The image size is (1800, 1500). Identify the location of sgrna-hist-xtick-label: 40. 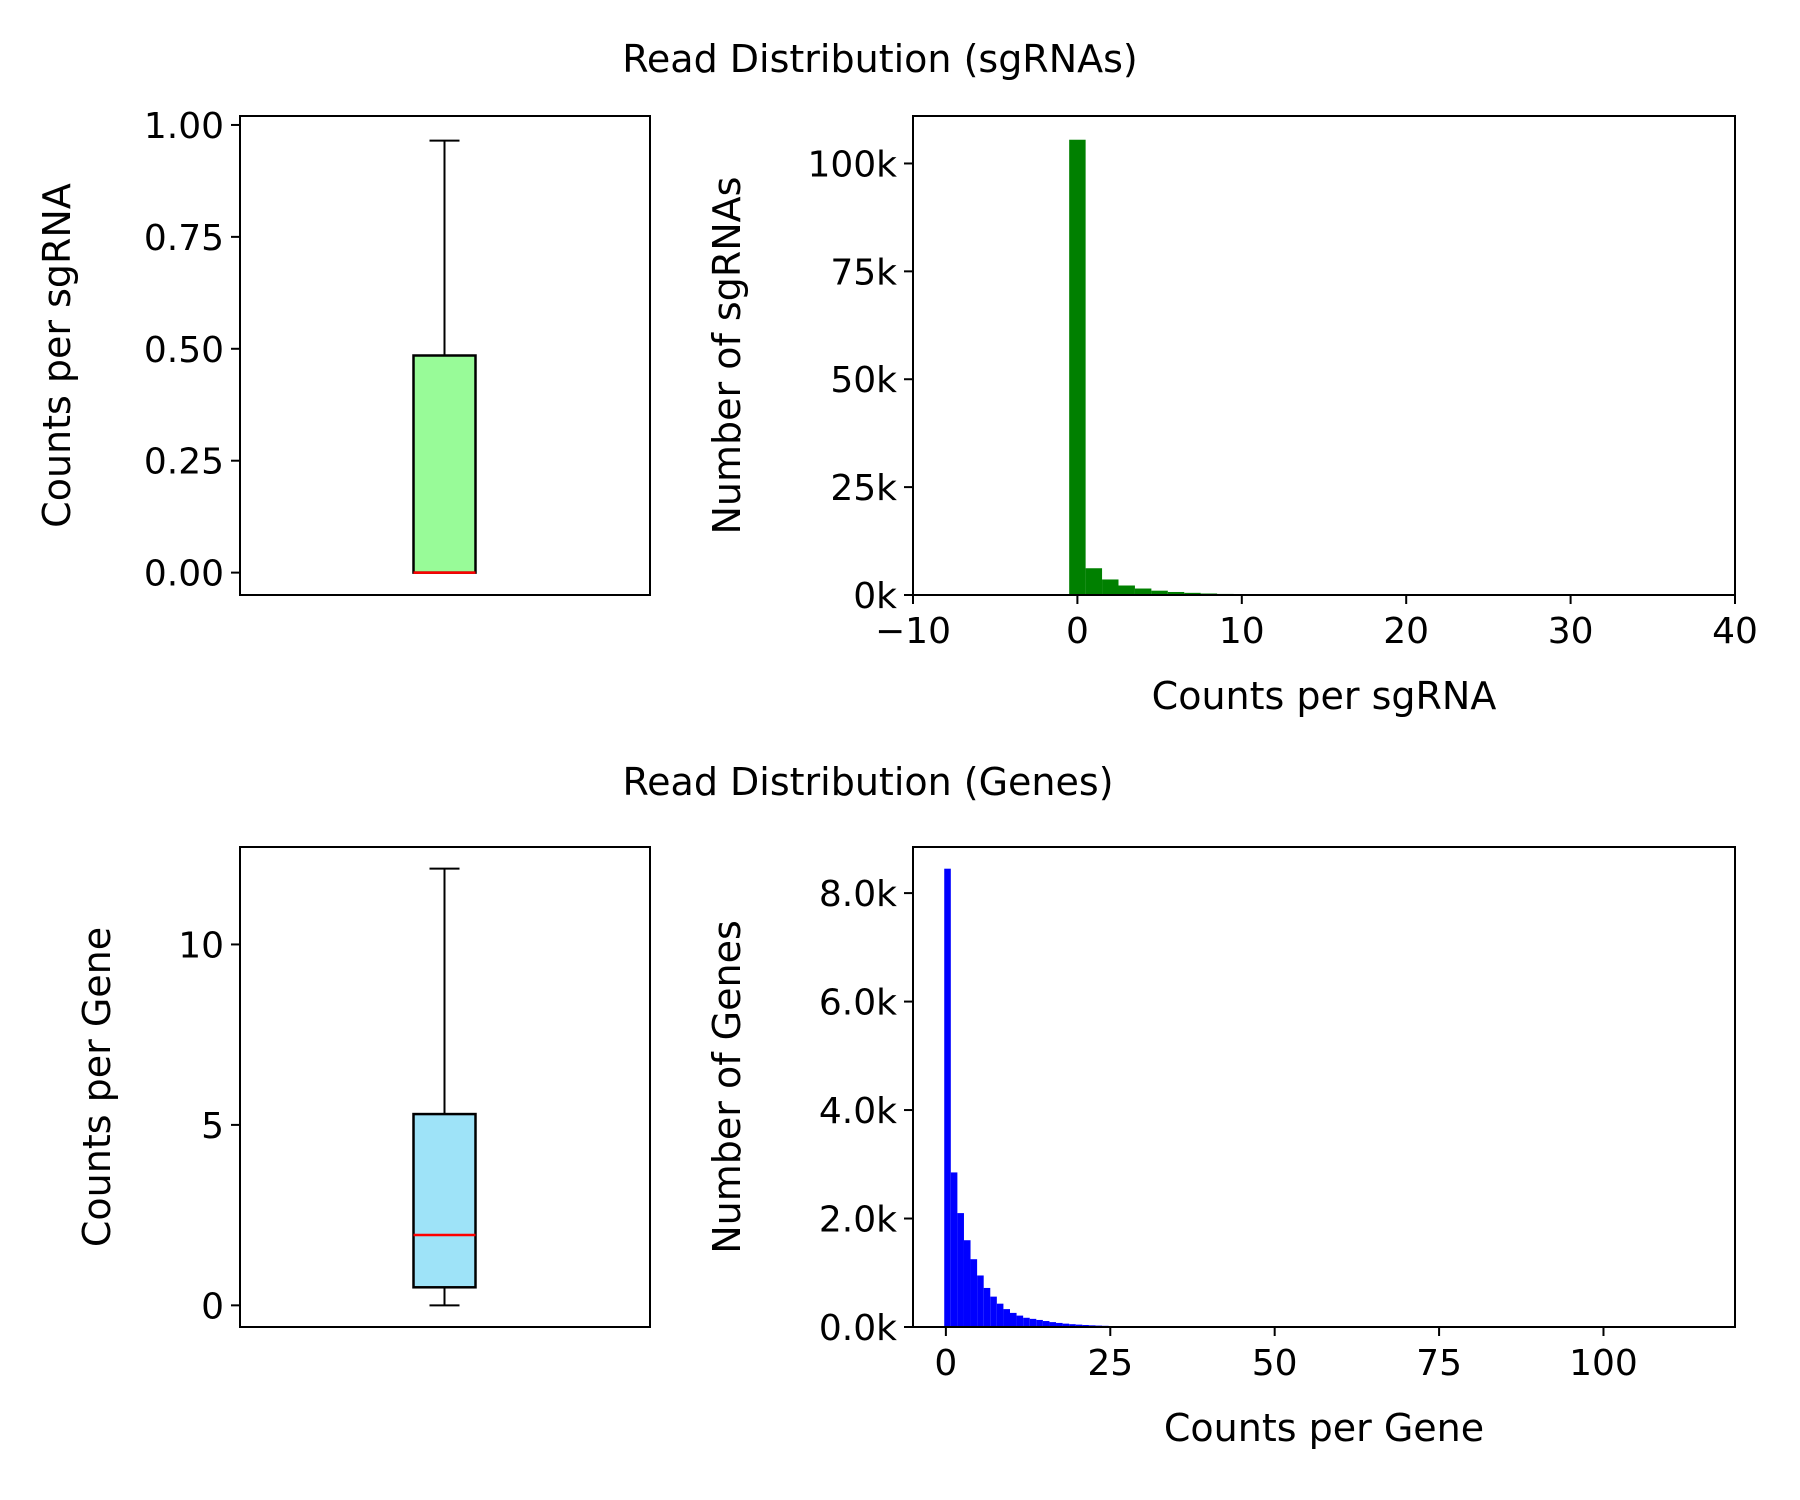
(1735, 631).